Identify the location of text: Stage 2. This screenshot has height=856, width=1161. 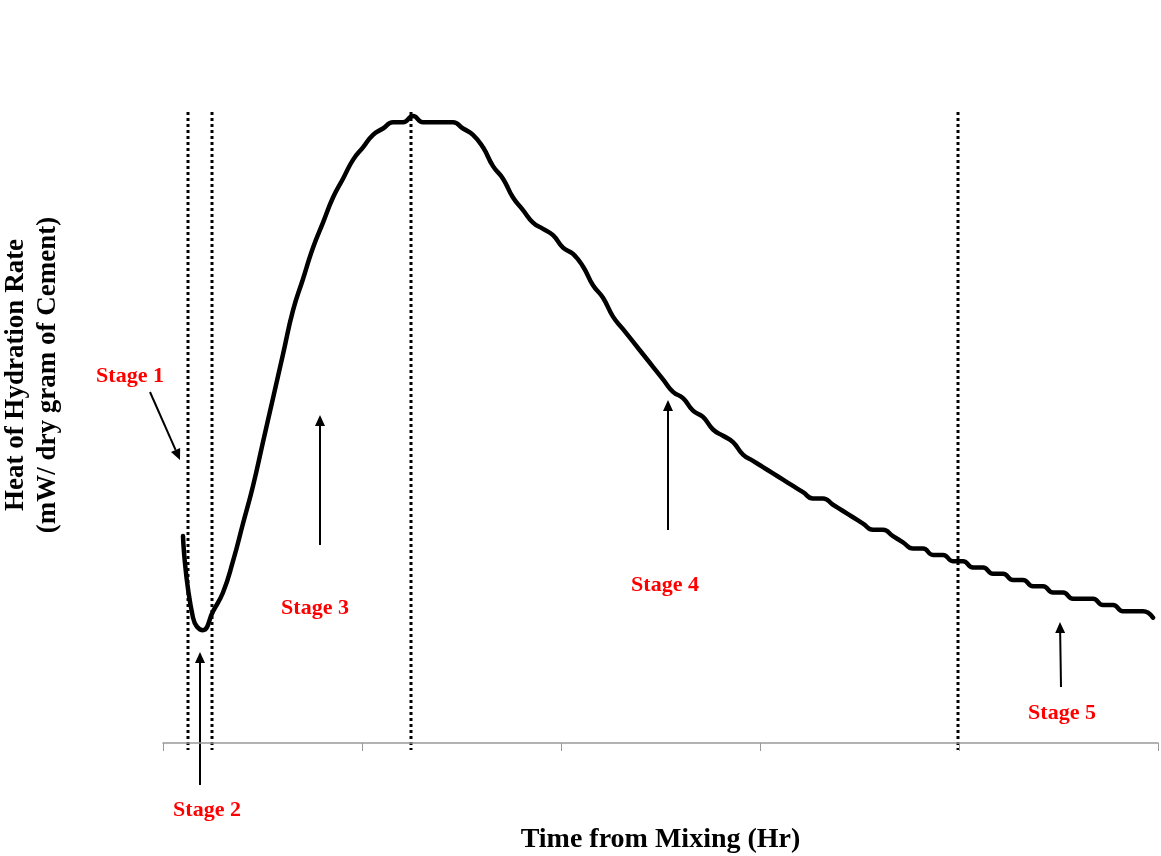
(207, 808).